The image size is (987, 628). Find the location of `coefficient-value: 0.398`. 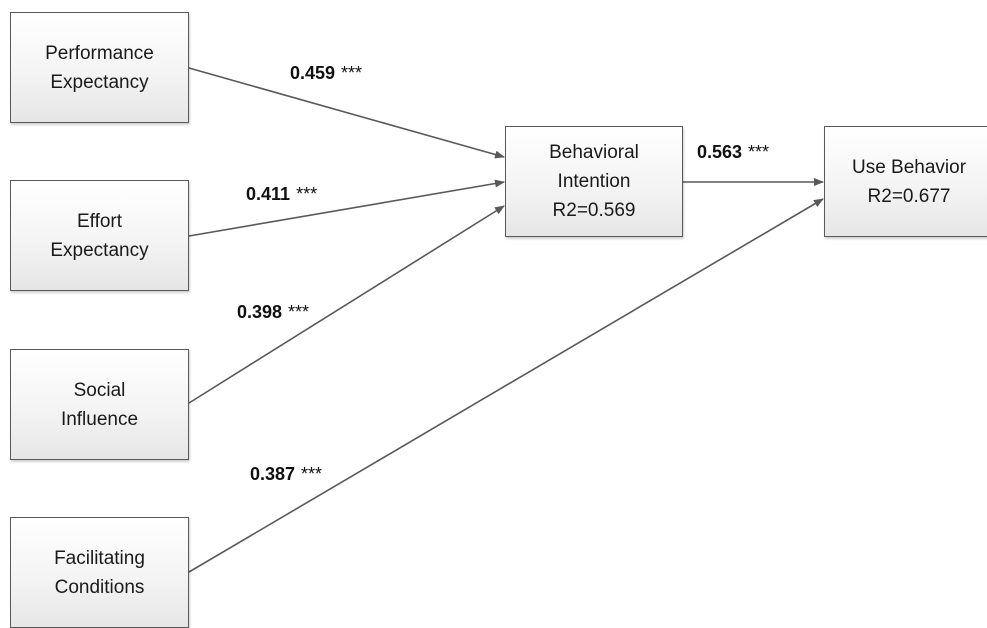

coefficient-value: 0.398 is located at coordinates (260, 312).